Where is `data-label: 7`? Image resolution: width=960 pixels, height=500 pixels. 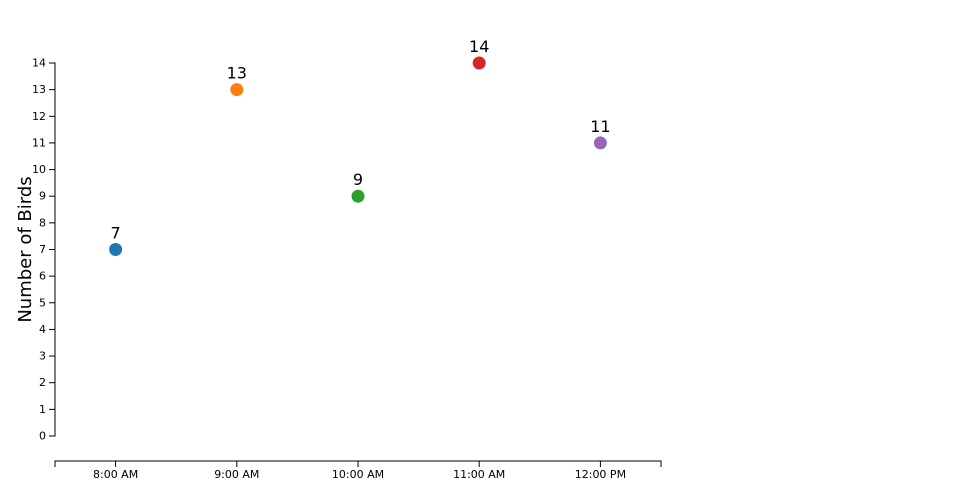
data-label: 7 is located at coordinates (116, 233).